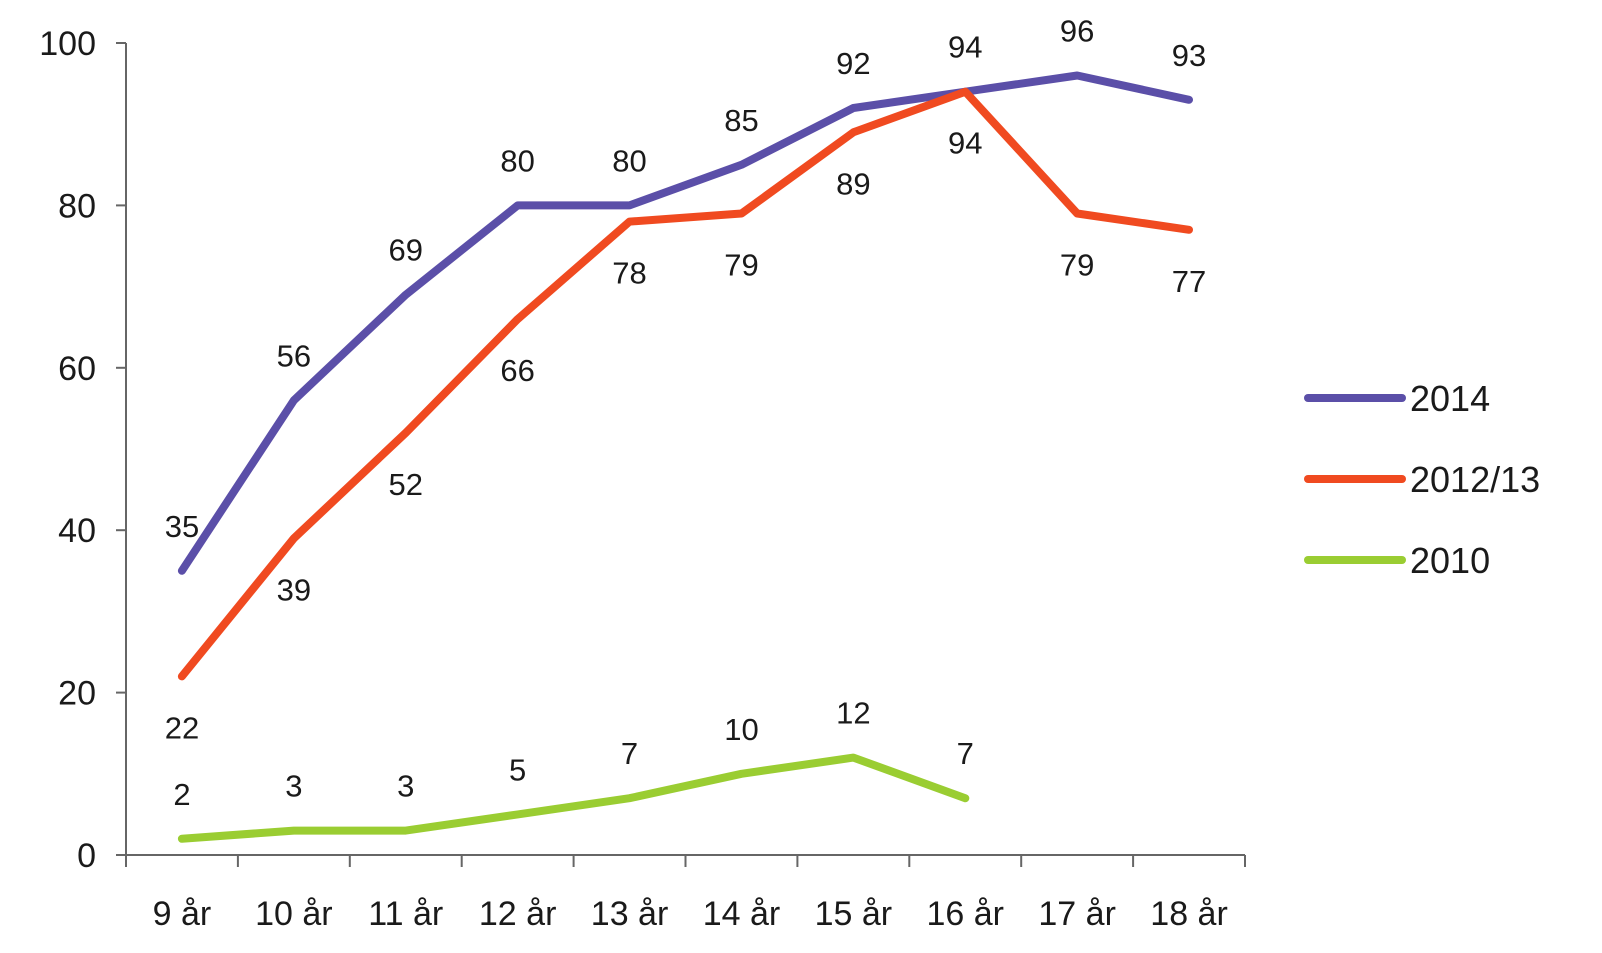  I want to click on legend-item: 2010, so click(1397, 560).